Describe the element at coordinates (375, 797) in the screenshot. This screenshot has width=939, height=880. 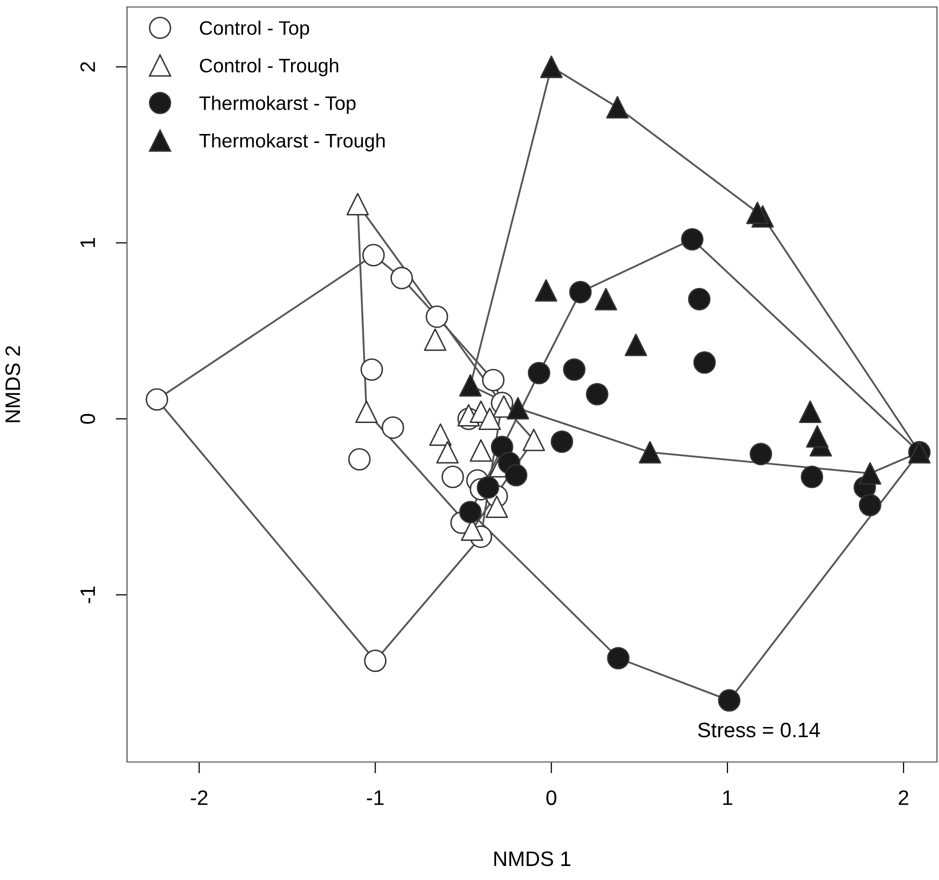
I see `x-tick-label: -1` at that location.